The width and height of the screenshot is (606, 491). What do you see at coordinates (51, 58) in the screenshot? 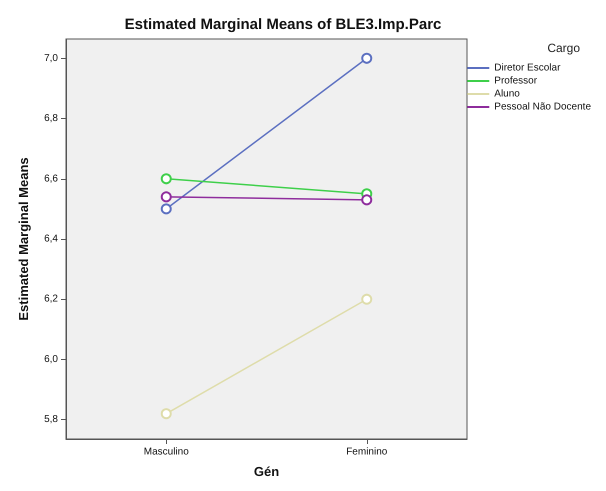
I see `y-tick-label: 7,0` at bounding box center [51, 58].